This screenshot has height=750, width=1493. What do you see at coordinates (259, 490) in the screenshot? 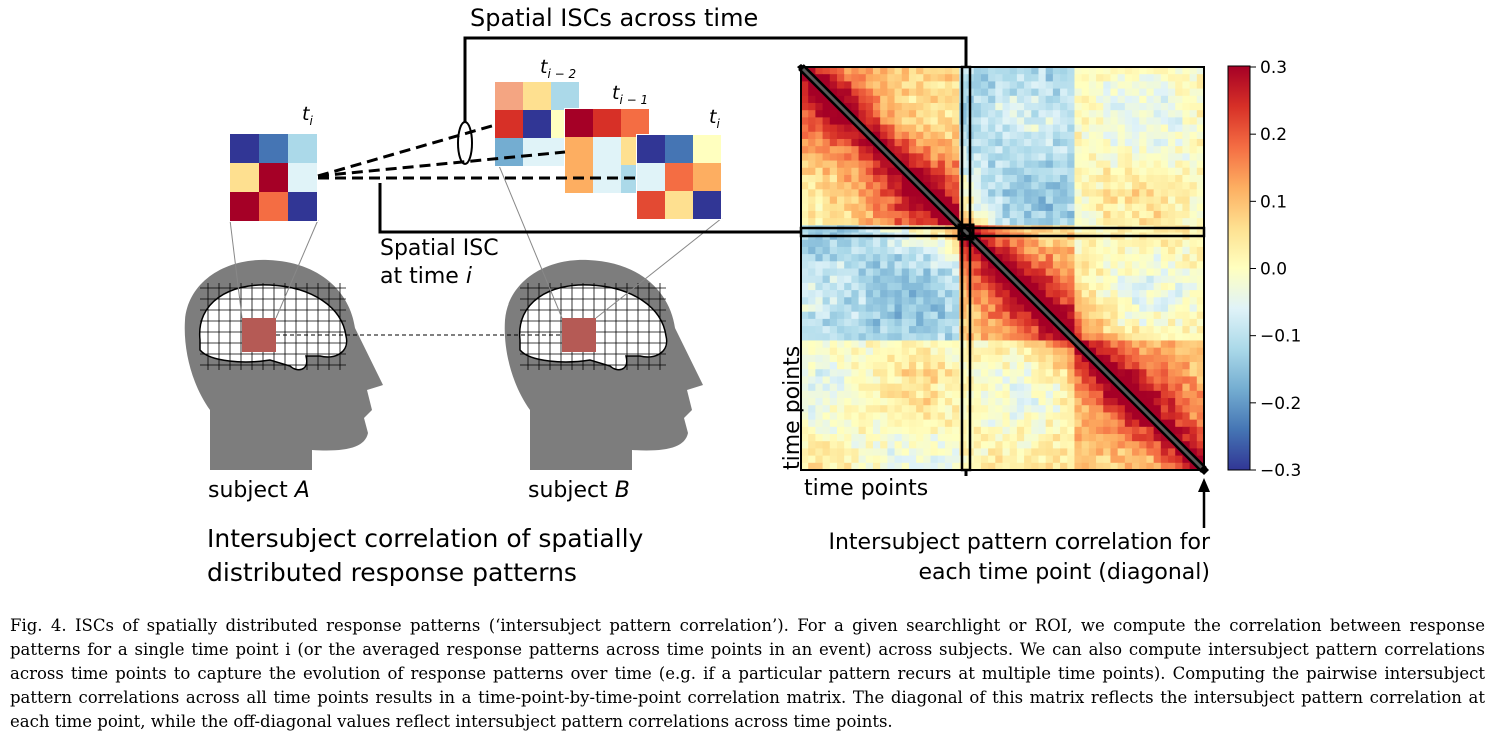
I see `subject-a-label: subject A` at bounding box center [259, 490].